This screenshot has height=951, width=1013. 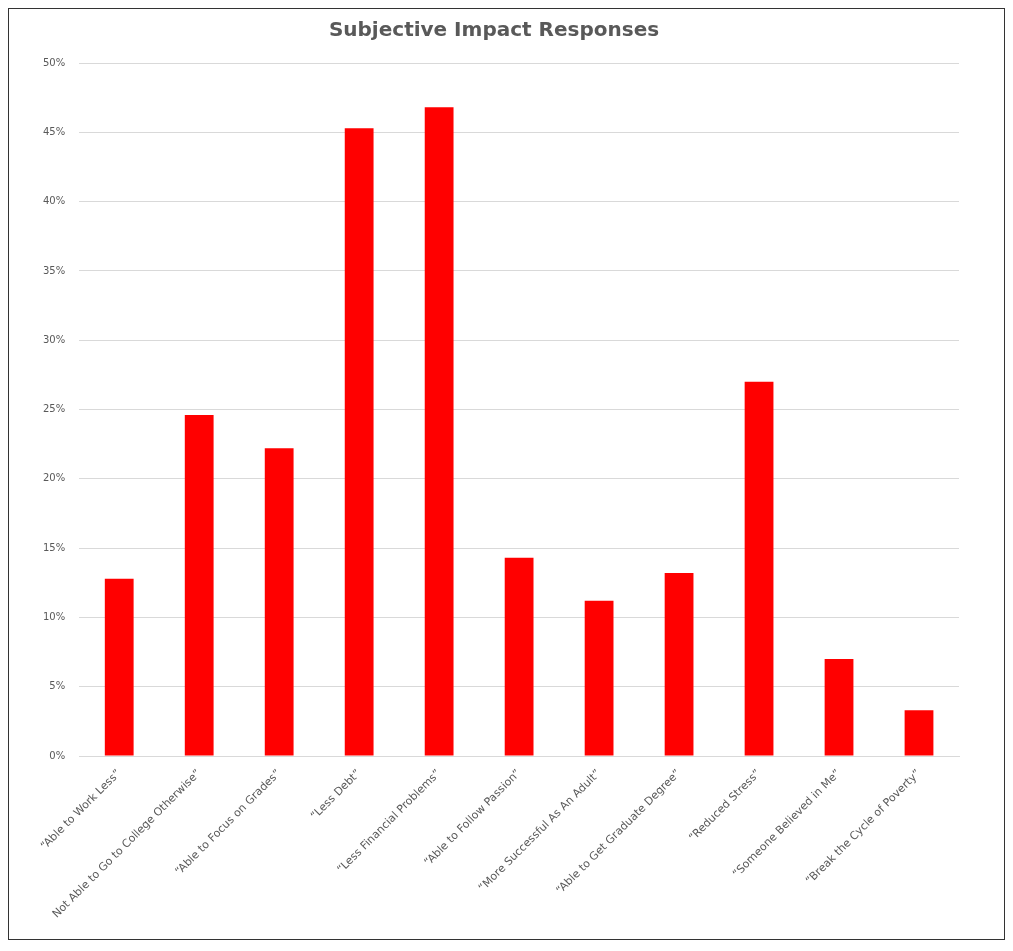 What do you see at coordinates (54, 409) in the screenshot?
I see `y-tick-label: 25%` at bounding box center [54, 409].